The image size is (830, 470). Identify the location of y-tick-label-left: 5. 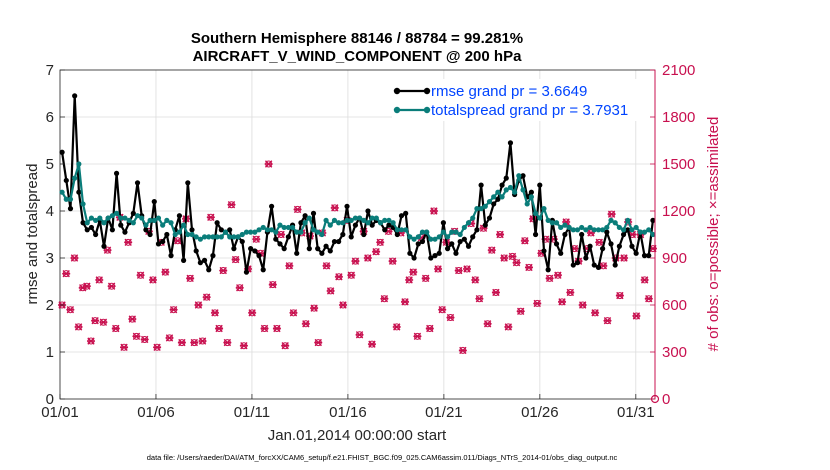
(50, 164).